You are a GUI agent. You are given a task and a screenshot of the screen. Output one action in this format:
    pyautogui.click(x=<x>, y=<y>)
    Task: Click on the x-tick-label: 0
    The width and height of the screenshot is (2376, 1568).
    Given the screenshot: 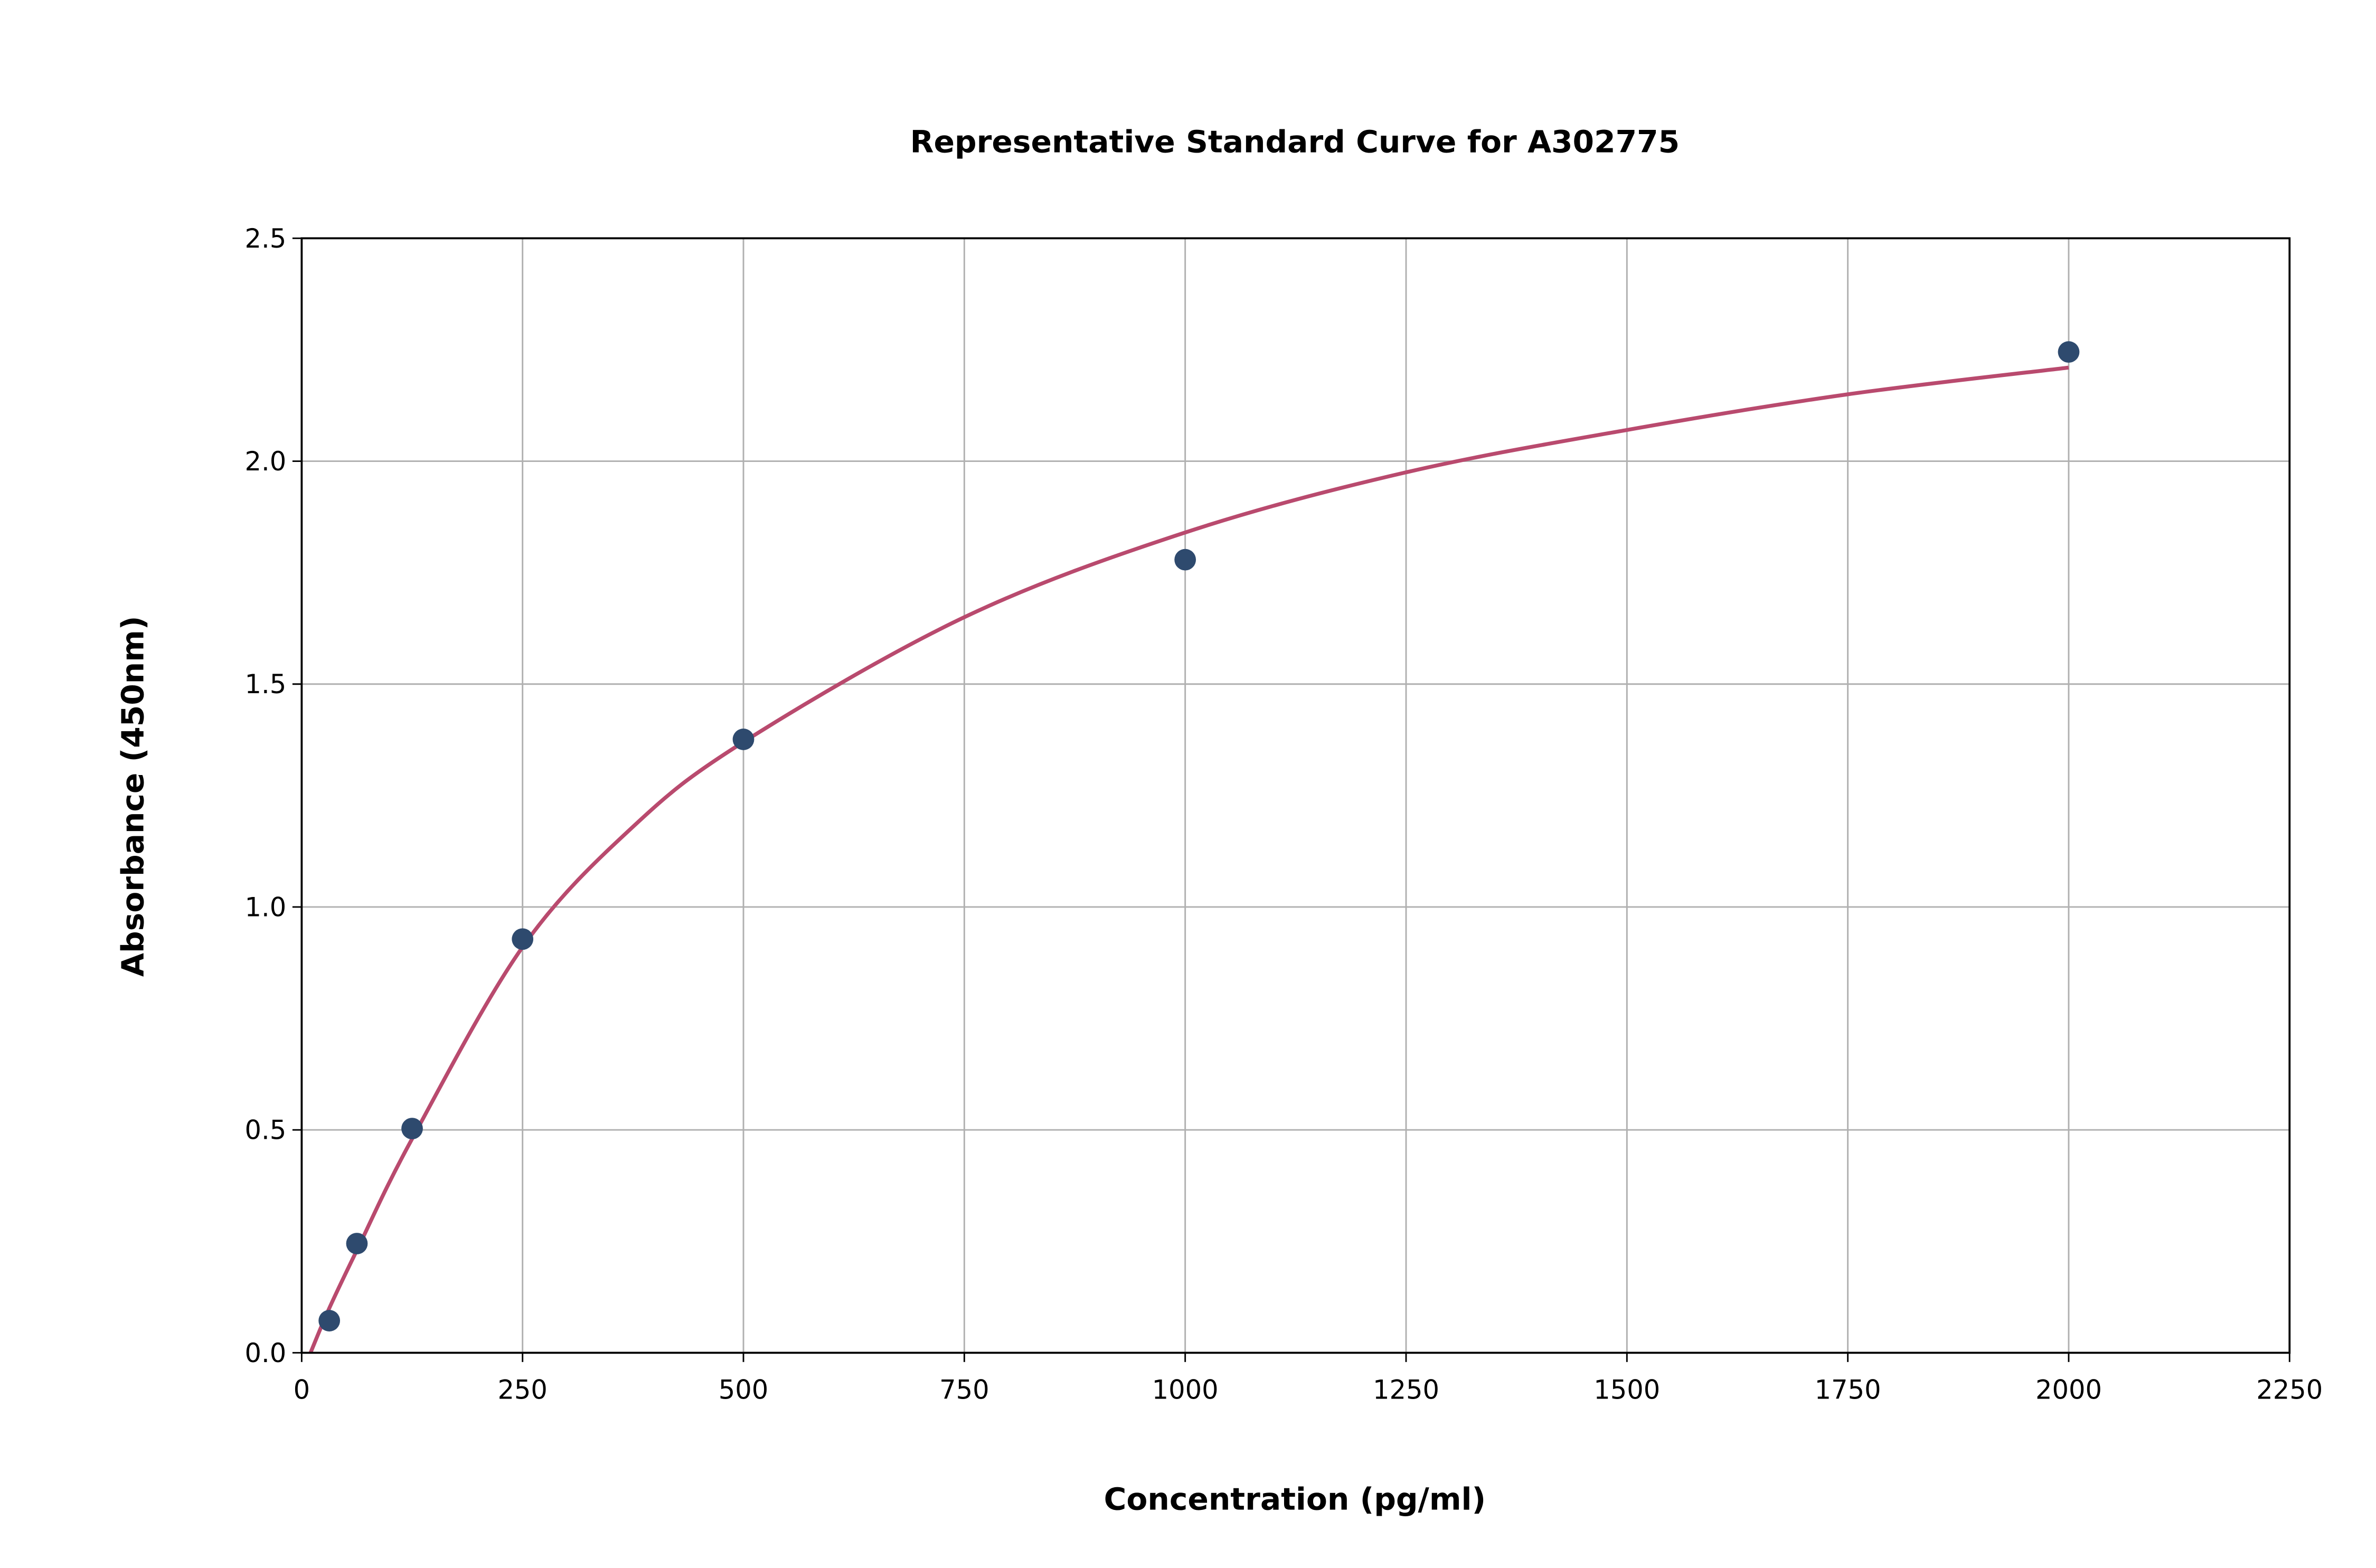 What is the action you would take?
    pyautogui.click(x=302, y=1390)
    